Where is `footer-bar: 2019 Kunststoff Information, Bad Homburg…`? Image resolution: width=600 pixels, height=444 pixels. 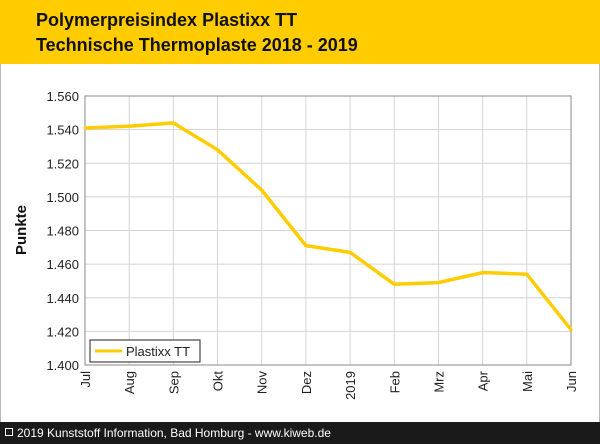 footer-bar: 2019 Kunststoff Information, Bad Homburg… is located at coordinates (300, 433).